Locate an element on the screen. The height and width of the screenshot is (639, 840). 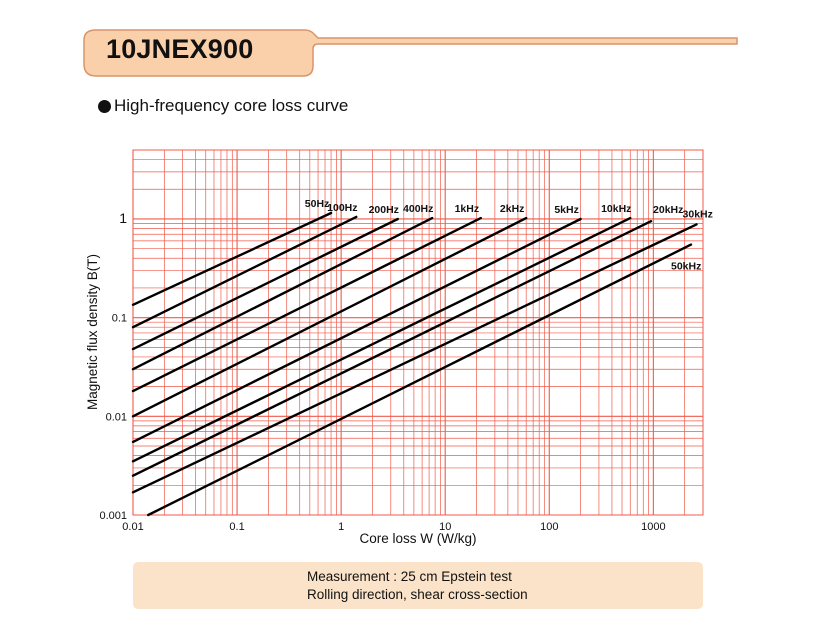
curve-2kHz is located at coordinates (329, 317).